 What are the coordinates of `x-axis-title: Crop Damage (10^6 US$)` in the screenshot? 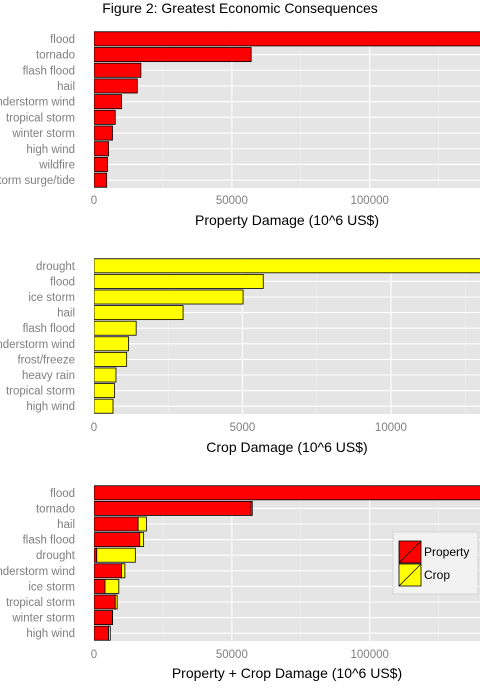 It's located at (286, 447).